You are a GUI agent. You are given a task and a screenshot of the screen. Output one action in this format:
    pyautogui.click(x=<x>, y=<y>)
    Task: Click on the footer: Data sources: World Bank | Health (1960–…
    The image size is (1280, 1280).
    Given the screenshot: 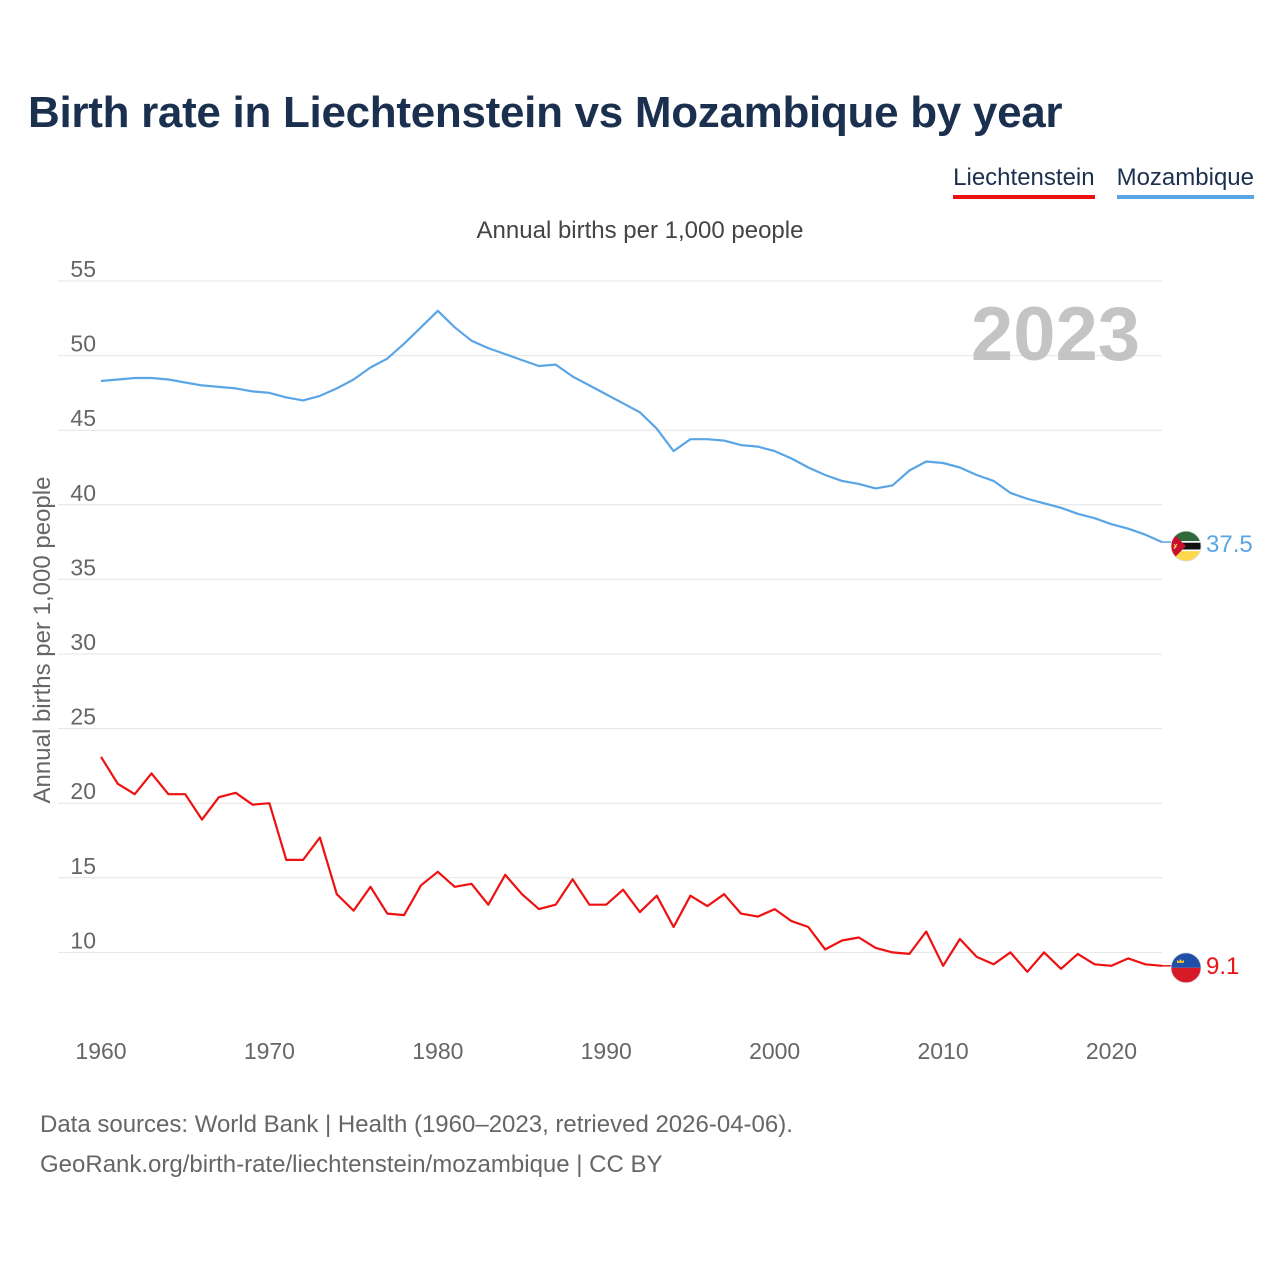 What is the action you would take?
    pyautogui.click(x=416, y=1145)
    